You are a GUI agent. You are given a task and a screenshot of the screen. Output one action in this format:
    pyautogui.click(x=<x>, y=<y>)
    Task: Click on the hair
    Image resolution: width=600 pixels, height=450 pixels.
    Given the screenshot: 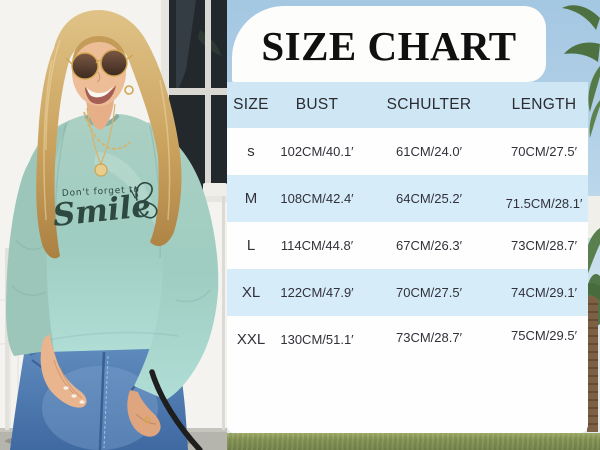 What is the action you would take?
    pyautogui.click(x=109, y=134)
    